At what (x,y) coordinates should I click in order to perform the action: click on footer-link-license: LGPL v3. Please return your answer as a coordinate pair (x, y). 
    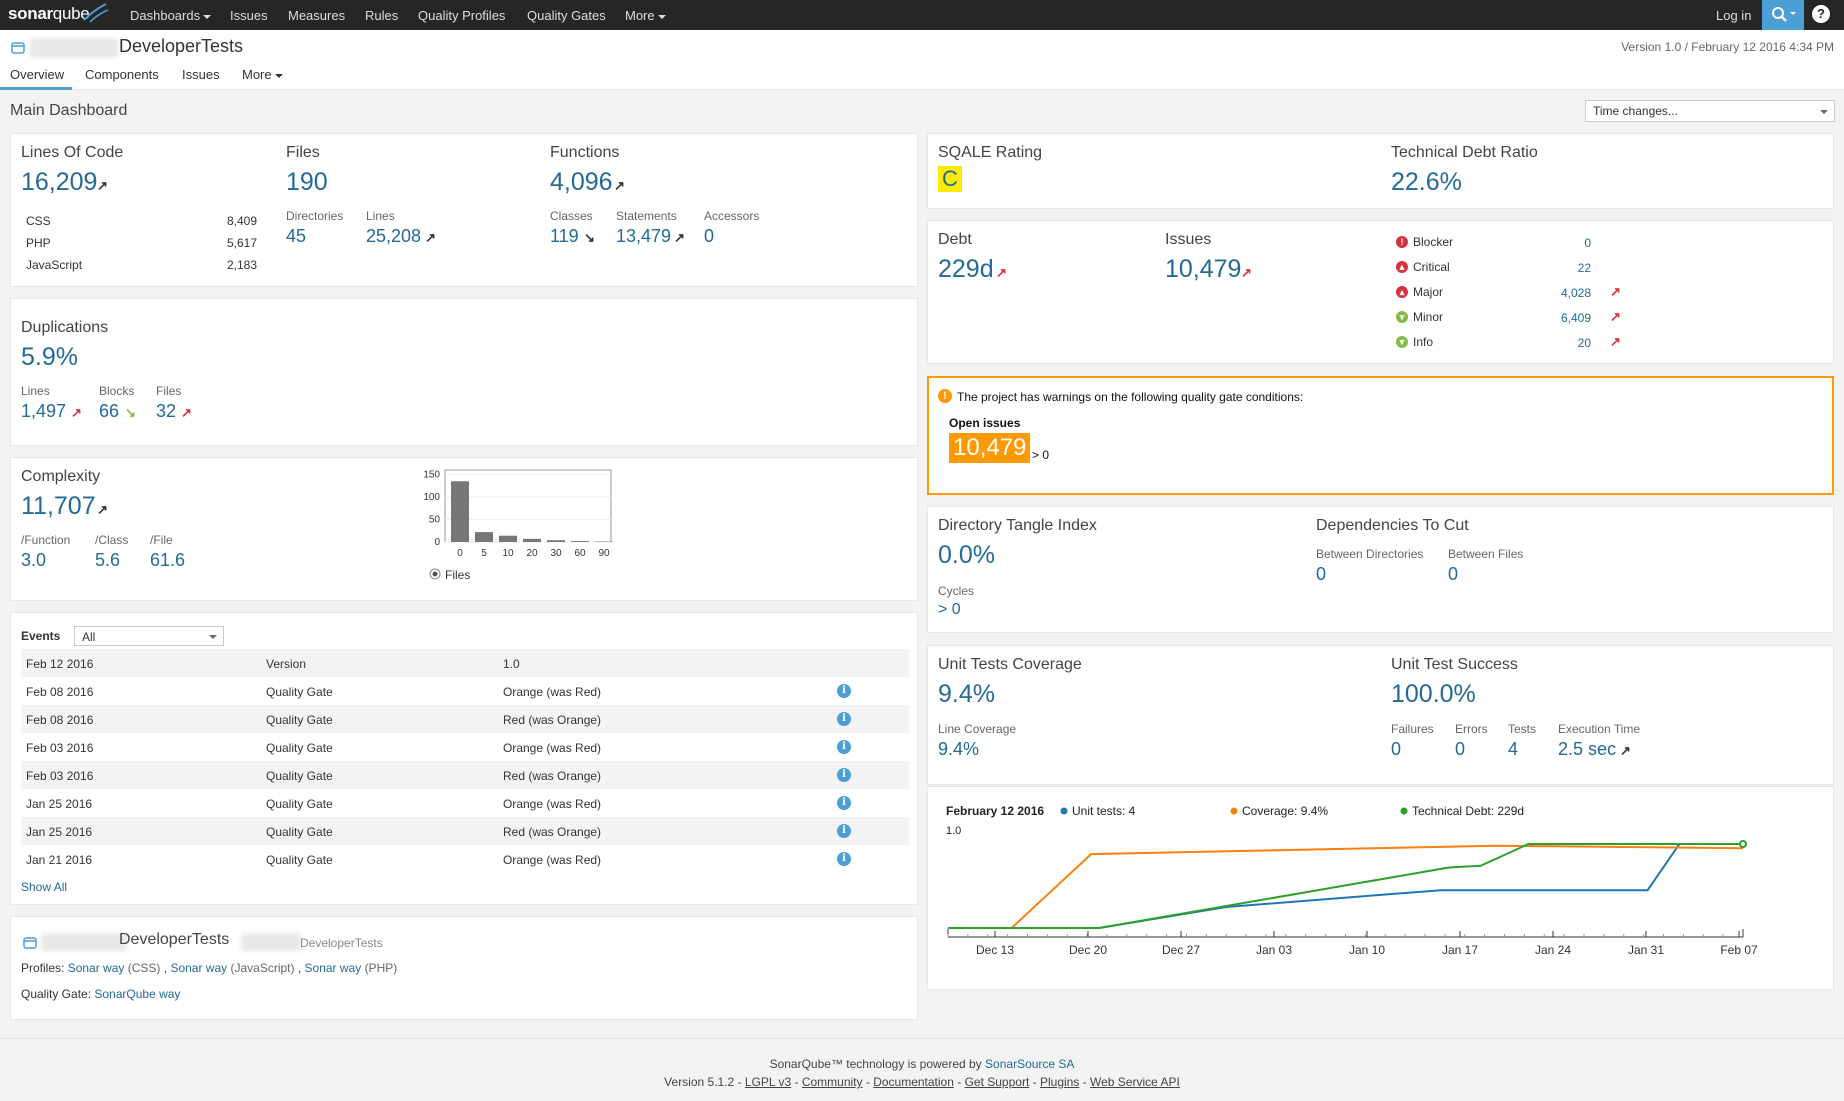
    Looking at the image, I should click on (768, 1082).